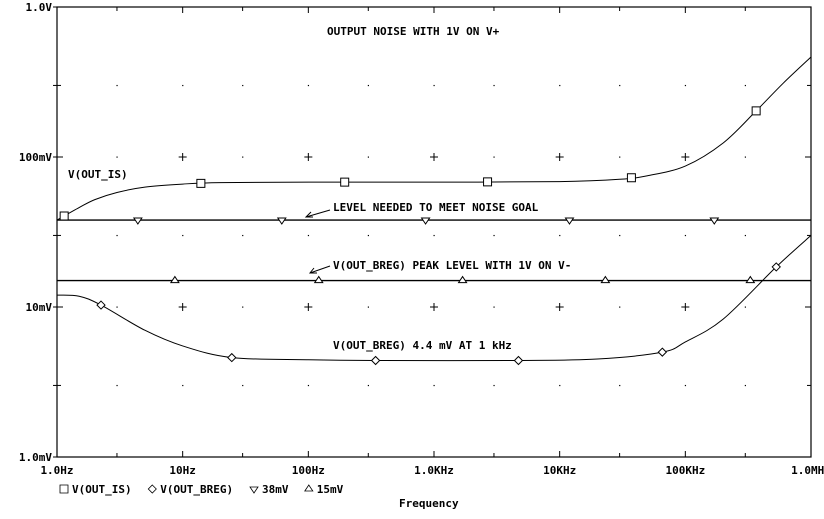 Image resolution: width=824 pixels, height=519 pixels. I want to click on y-tick-labels: 1.0V 100mV 10mV 1.0mV, so click(35, 232).